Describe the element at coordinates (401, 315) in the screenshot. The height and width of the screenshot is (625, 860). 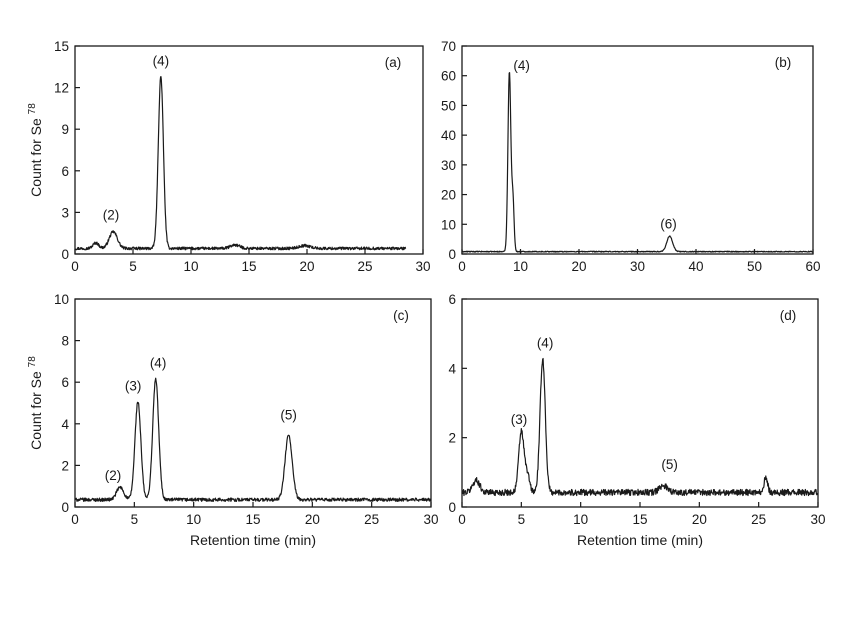
I see `panel-label: (c)` at that location.